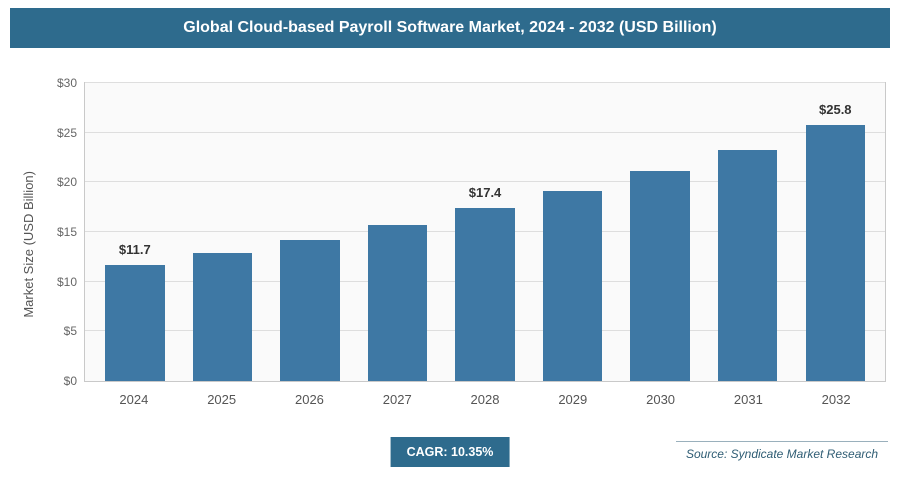  What do you see at coordinates (660, 276) in the screenshot?
I see `bar-2030` at bounding box center [660, 276].